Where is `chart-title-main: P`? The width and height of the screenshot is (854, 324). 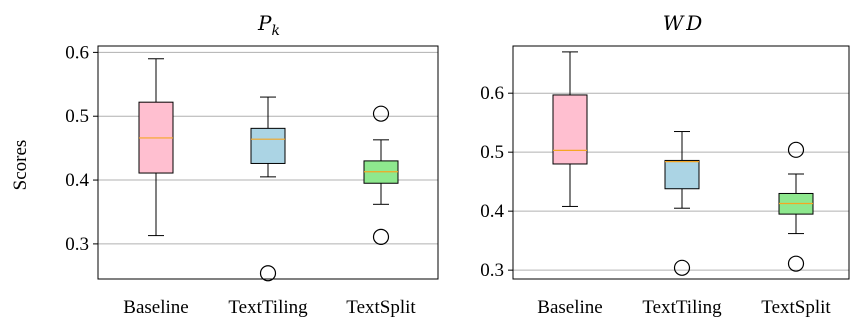 chart-title-main: P is located at coordinates (264, 23).